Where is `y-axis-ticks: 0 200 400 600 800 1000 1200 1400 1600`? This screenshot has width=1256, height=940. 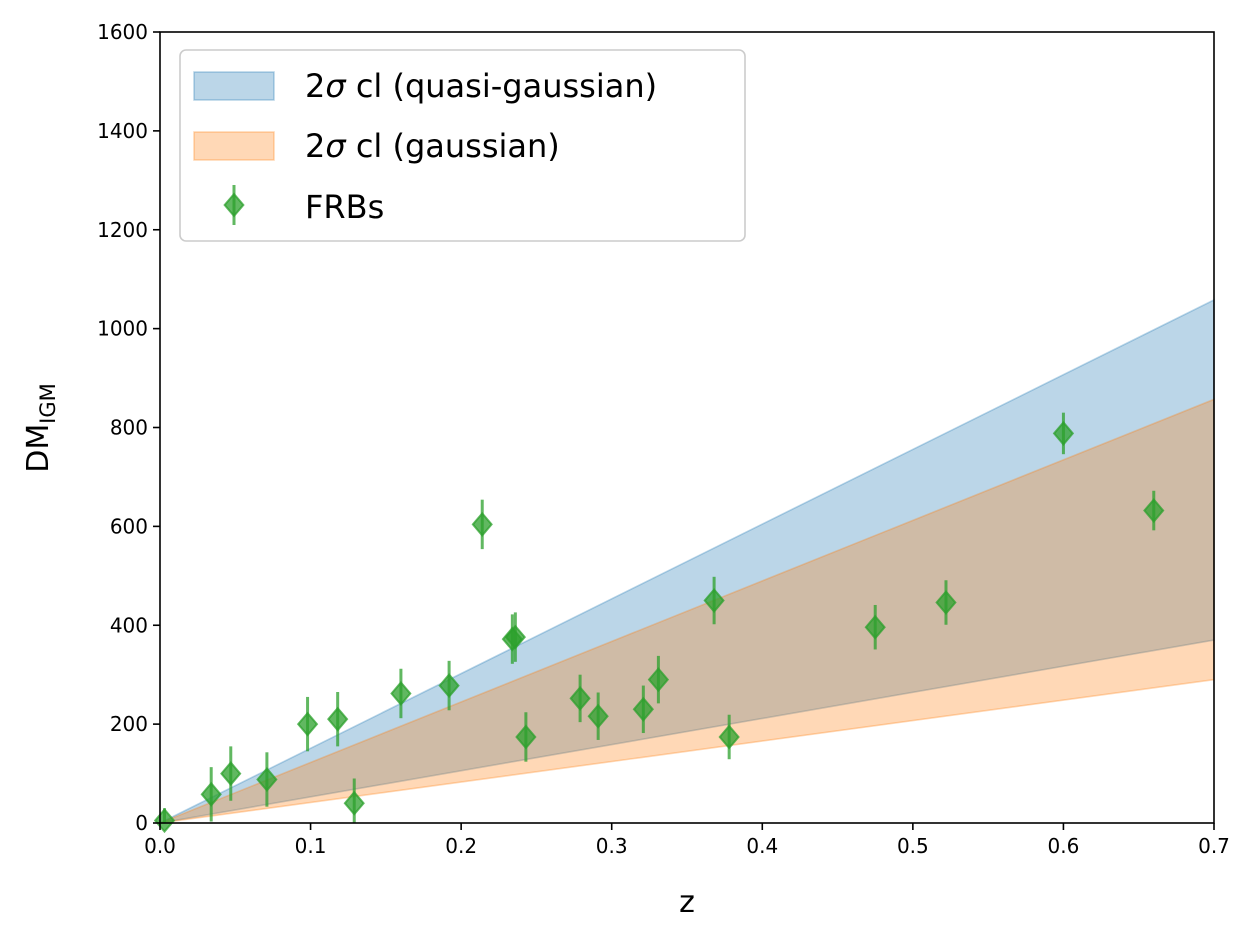
y-axis-ticks: 0 200 400 600 800 1000 1200 1400 1600 is located at coordinates (128, 427).